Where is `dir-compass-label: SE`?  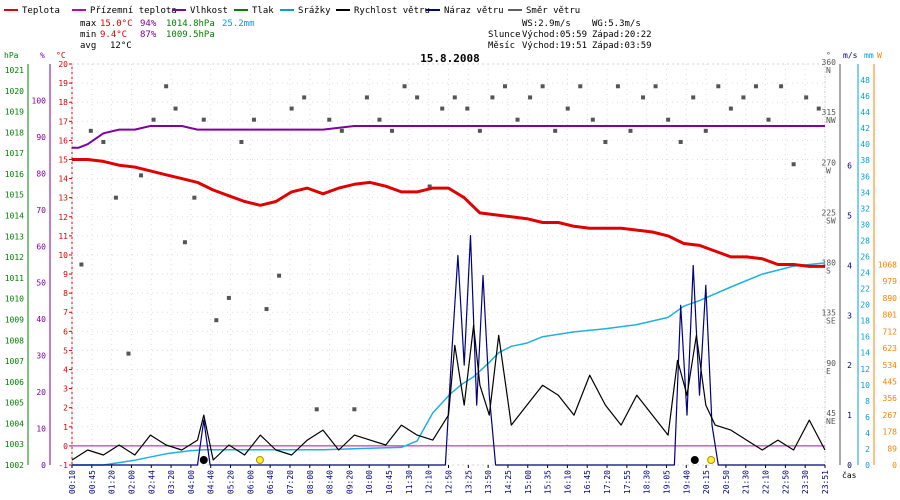
dir-compass-label: SE is located at coordinates (831, 321).